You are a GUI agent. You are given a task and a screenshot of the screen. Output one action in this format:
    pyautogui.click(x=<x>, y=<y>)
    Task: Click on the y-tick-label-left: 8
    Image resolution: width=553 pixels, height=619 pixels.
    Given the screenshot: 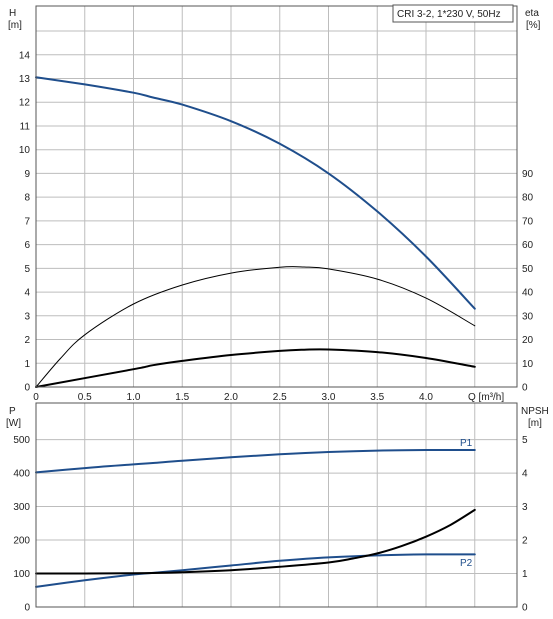 What is the action you would take?
    pyautogui.click(x=27, y=198)
    